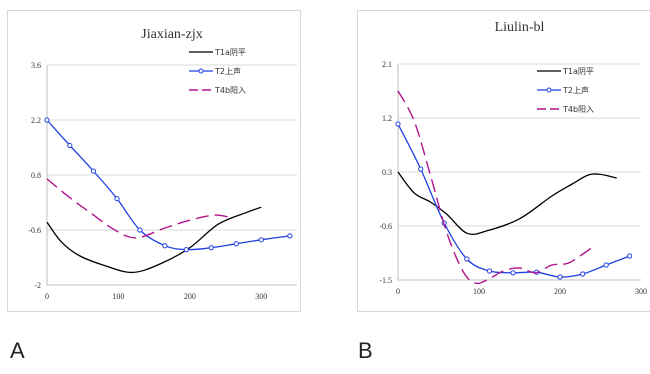 Image resolution: width=650 pixels, height=374 pixels. I want to click on chart-title: Jiaxian-zjx, so click(171, 34).